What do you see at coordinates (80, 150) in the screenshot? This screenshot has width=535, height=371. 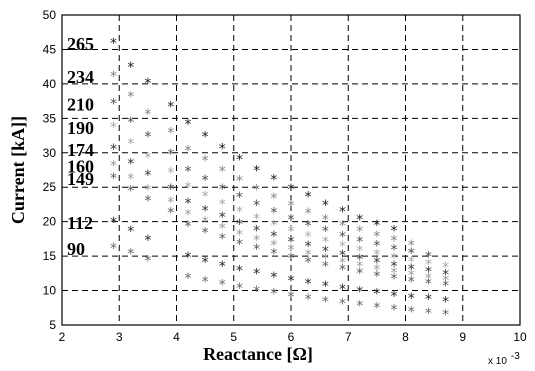 I see `series-label-174: 174` at bounding box center [80, 150].